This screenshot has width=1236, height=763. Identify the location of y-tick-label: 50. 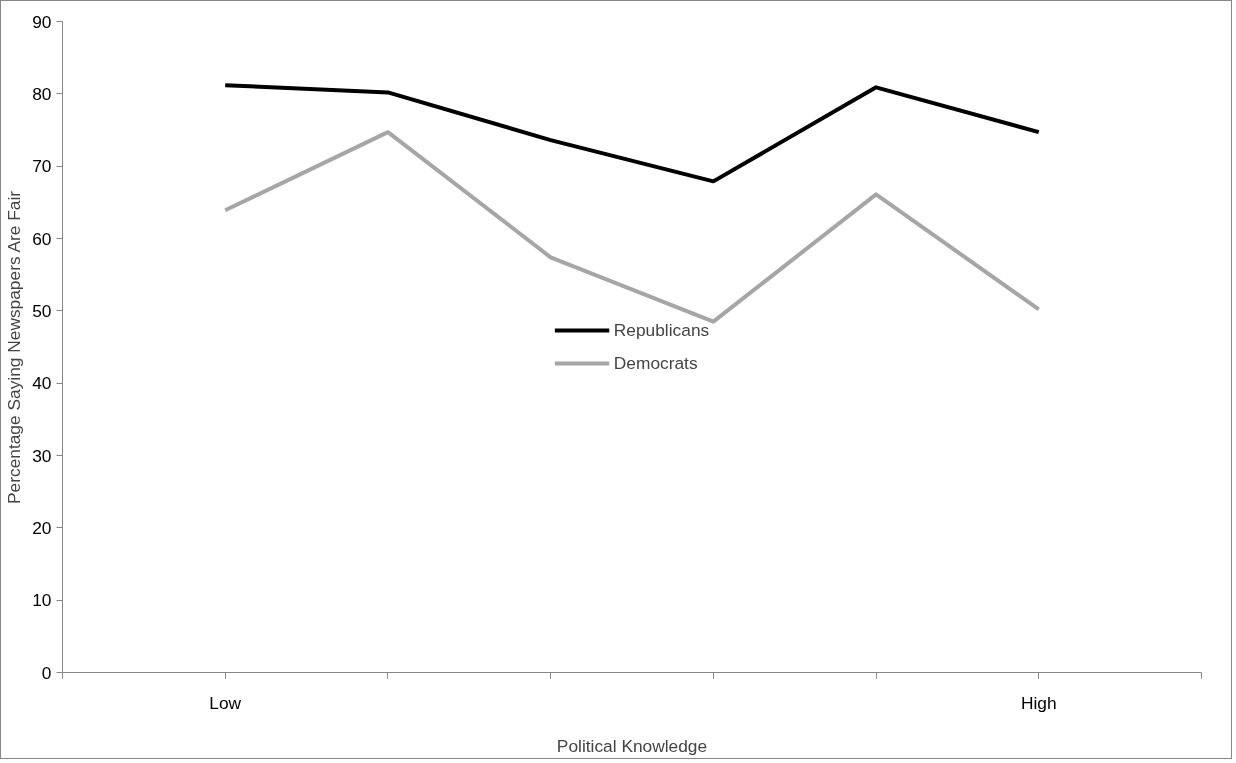
(42, 310).